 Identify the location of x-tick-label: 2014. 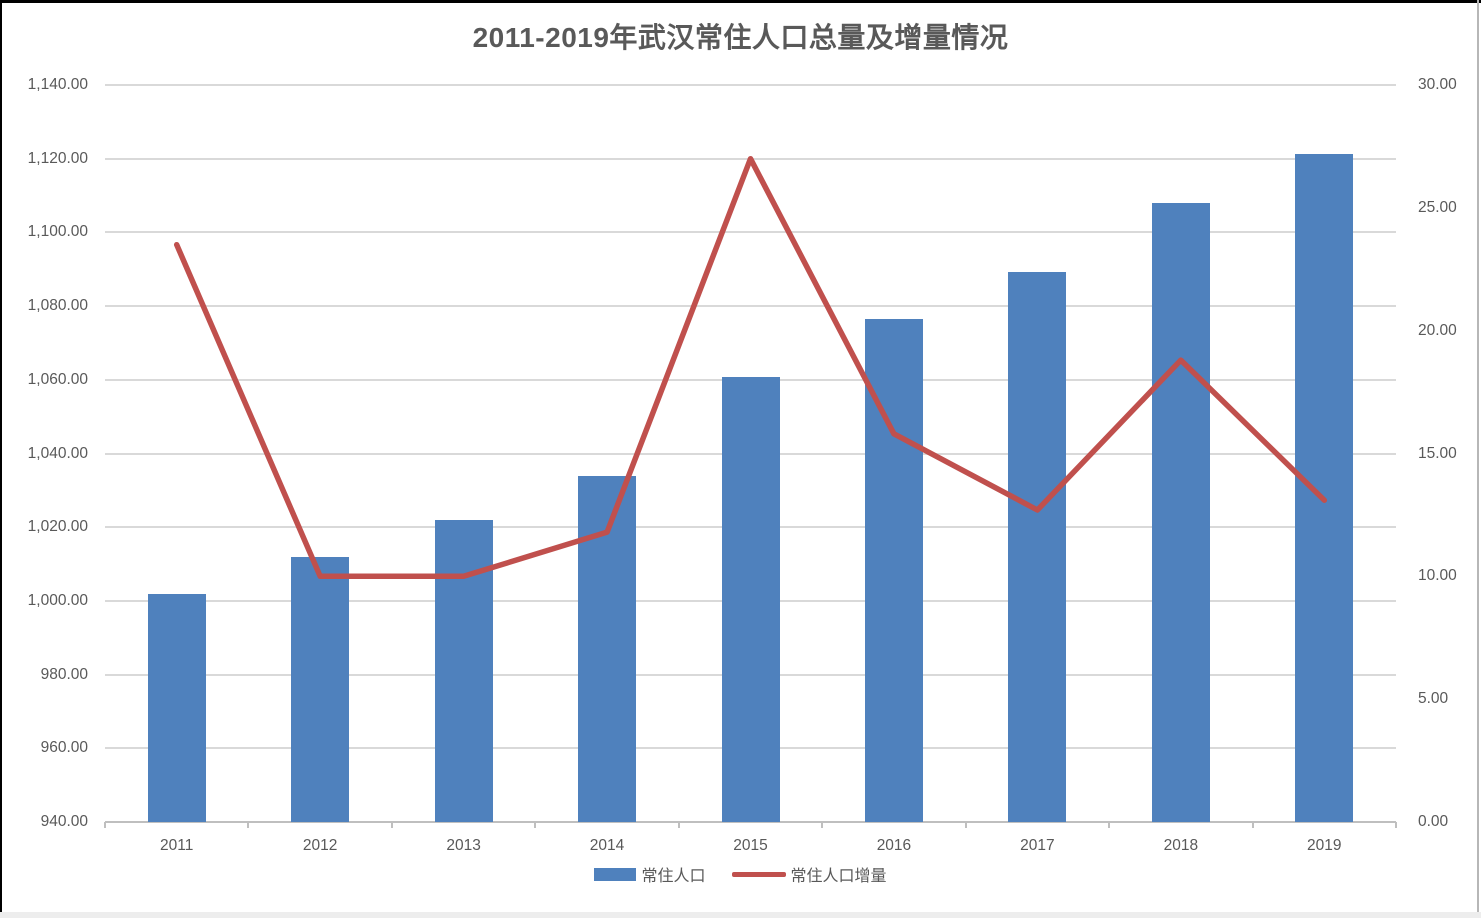
(607, 845).